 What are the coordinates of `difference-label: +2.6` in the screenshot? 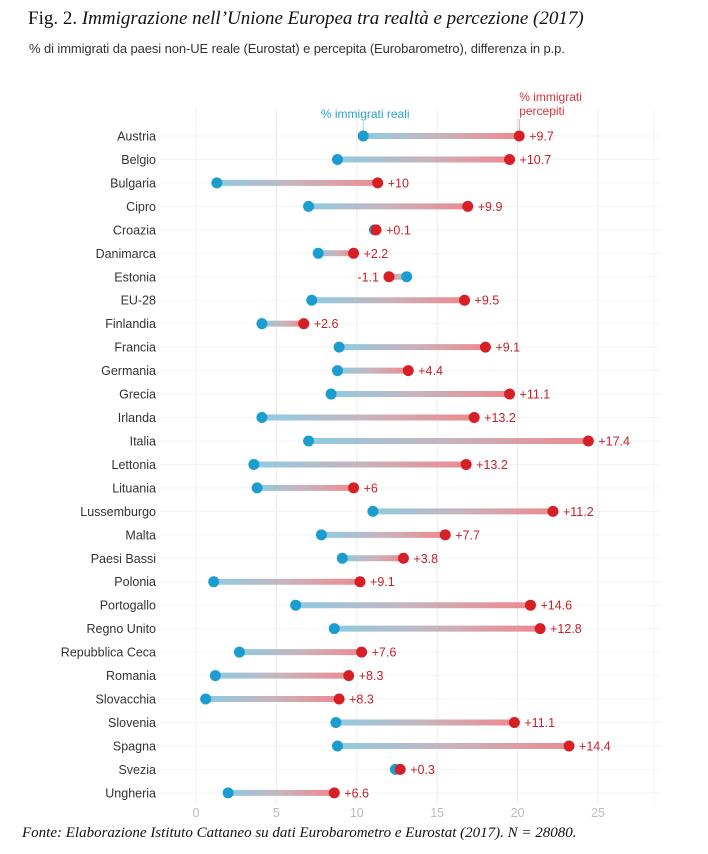 It's located at (326, 324).